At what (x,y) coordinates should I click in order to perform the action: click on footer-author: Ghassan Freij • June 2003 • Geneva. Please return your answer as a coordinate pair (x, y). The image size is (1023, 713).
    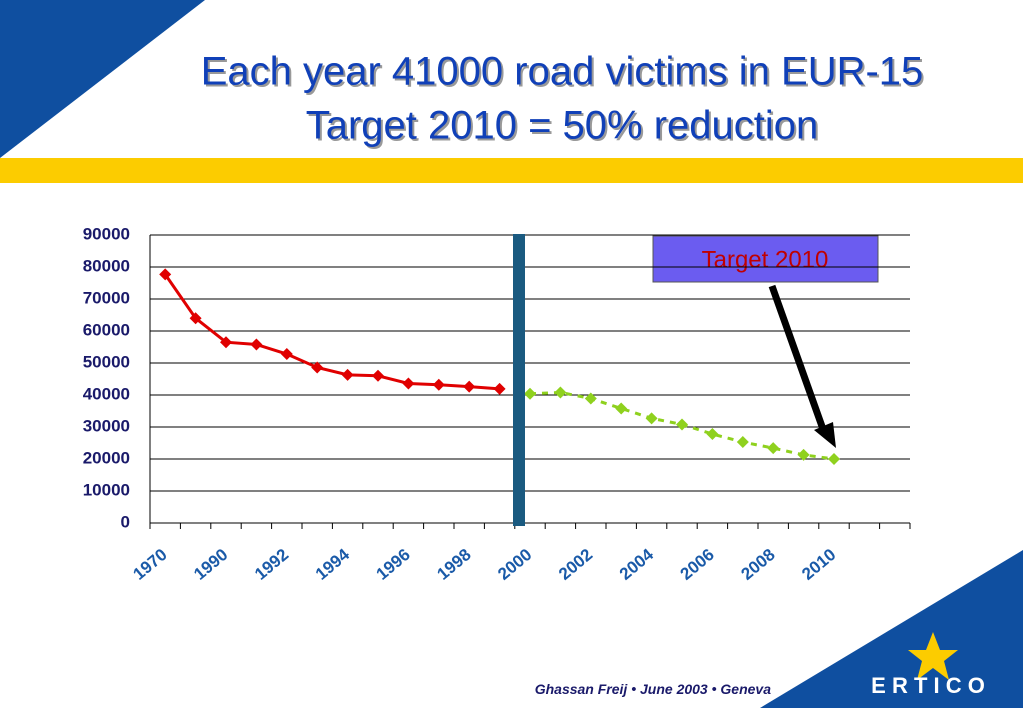
    Looking at the image, I should click on (653, 689).